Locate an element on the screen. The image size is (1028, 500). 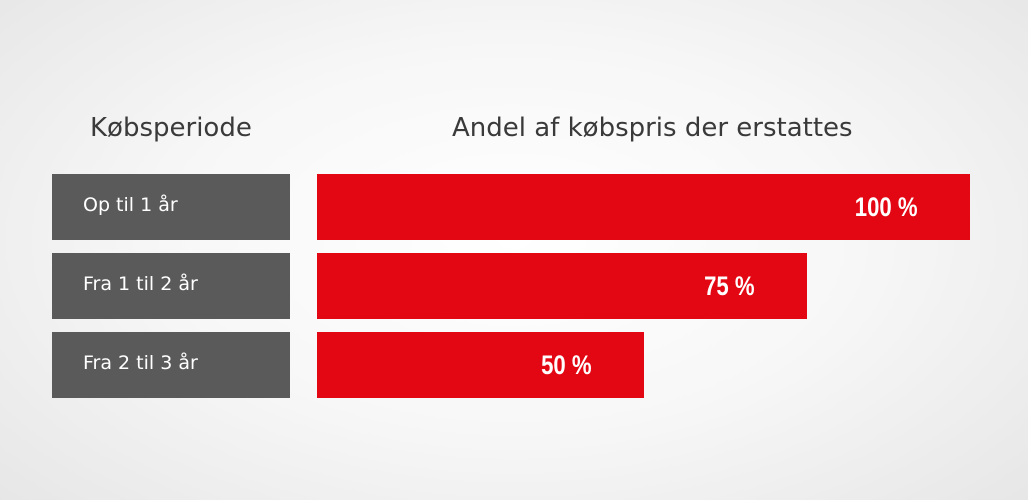
category-label: Op til 1 år is located at coordinates (171, 207).